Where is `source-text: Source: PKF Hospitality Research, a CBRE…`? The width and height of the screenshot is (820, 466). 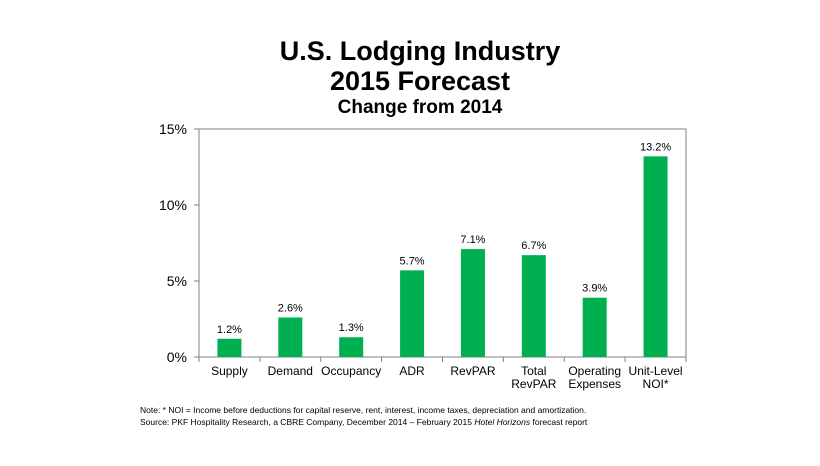
source-text: Source: PKF Hospitality Research, a CBRE… is located at coordinates (363, 422).